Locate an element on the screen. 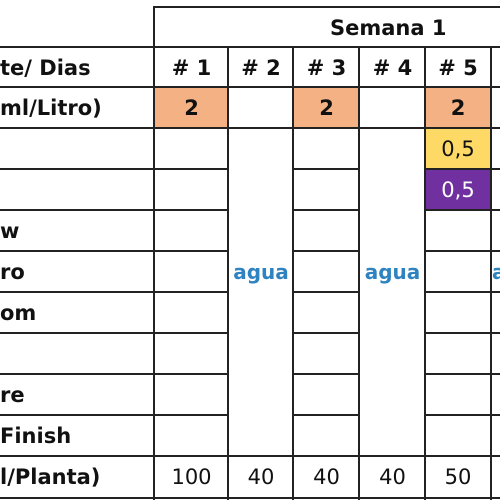 The height and width of the screenshot is (500, 500). day-header-4: # 4 is located at coordinates (392, 68).